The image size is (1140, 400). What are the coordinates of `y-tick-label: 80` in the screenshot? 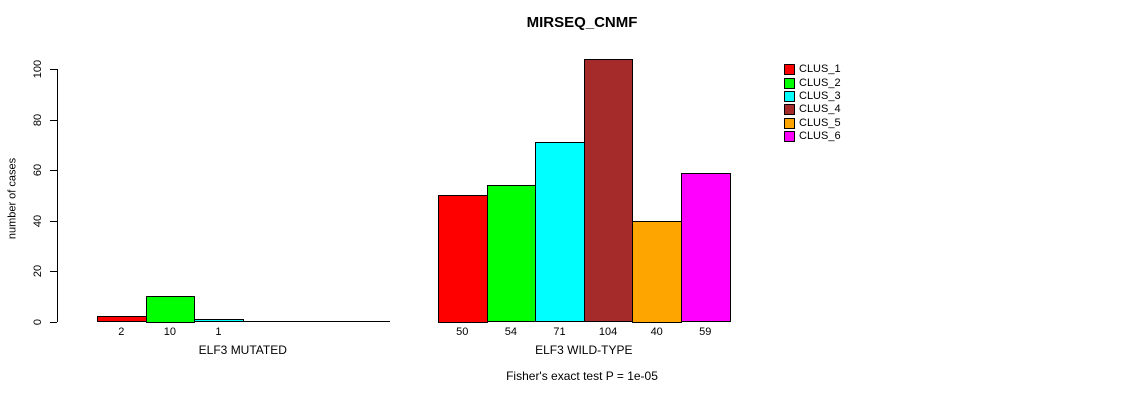 It's located at (38, 119).